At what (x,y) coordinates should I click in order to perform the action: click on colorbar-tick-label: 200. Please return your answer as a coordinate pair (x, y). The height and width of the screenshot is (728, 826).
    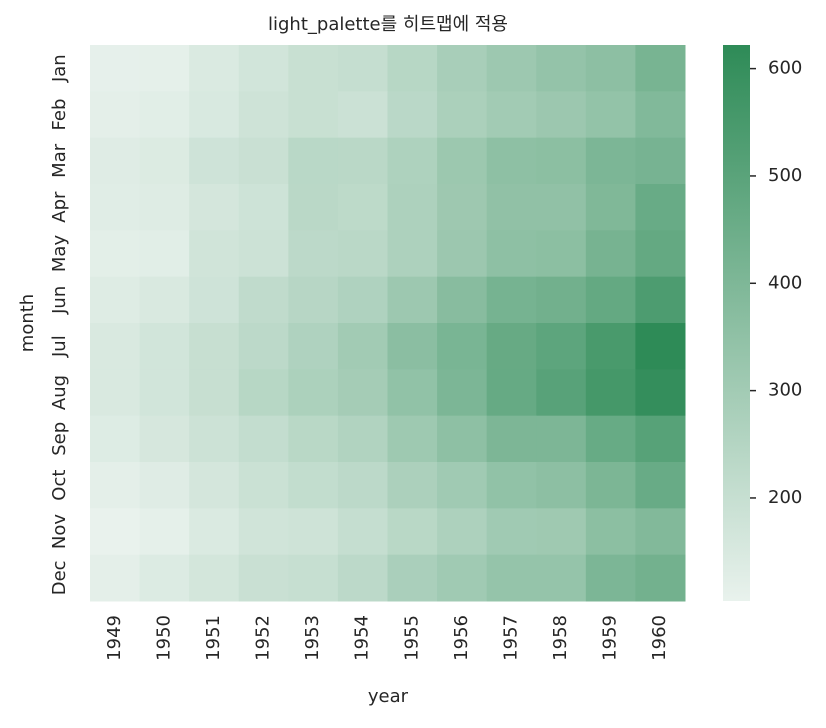
    Looking at the image, I should click on (785, 497).